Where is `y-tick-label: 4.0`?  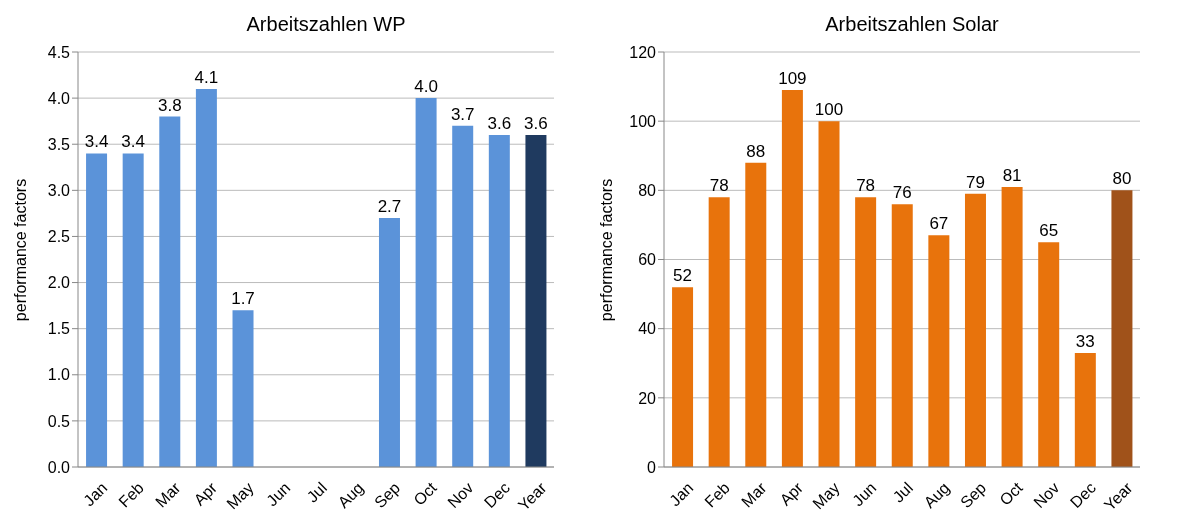
y-tick-label: 4.0 is located at coordinates (59, 98).